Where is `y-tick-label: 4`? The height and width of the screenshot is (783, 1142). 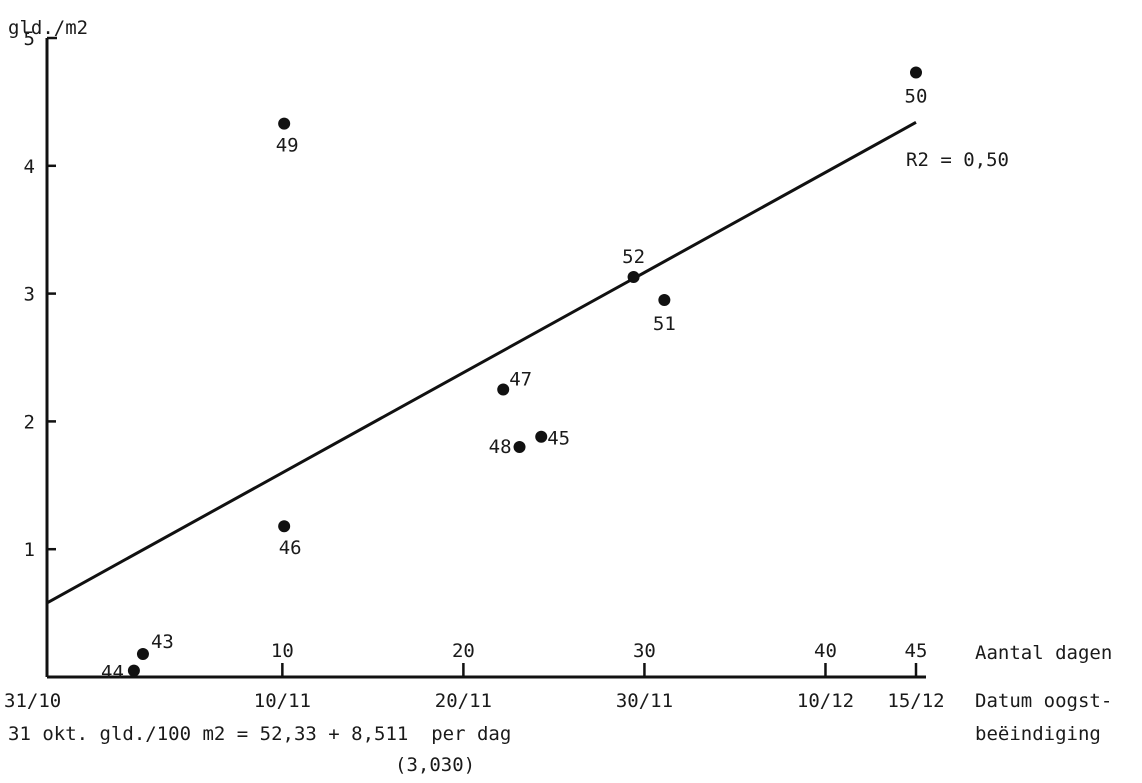 y-tick-label: 4 is located at coordinates (29, 167).